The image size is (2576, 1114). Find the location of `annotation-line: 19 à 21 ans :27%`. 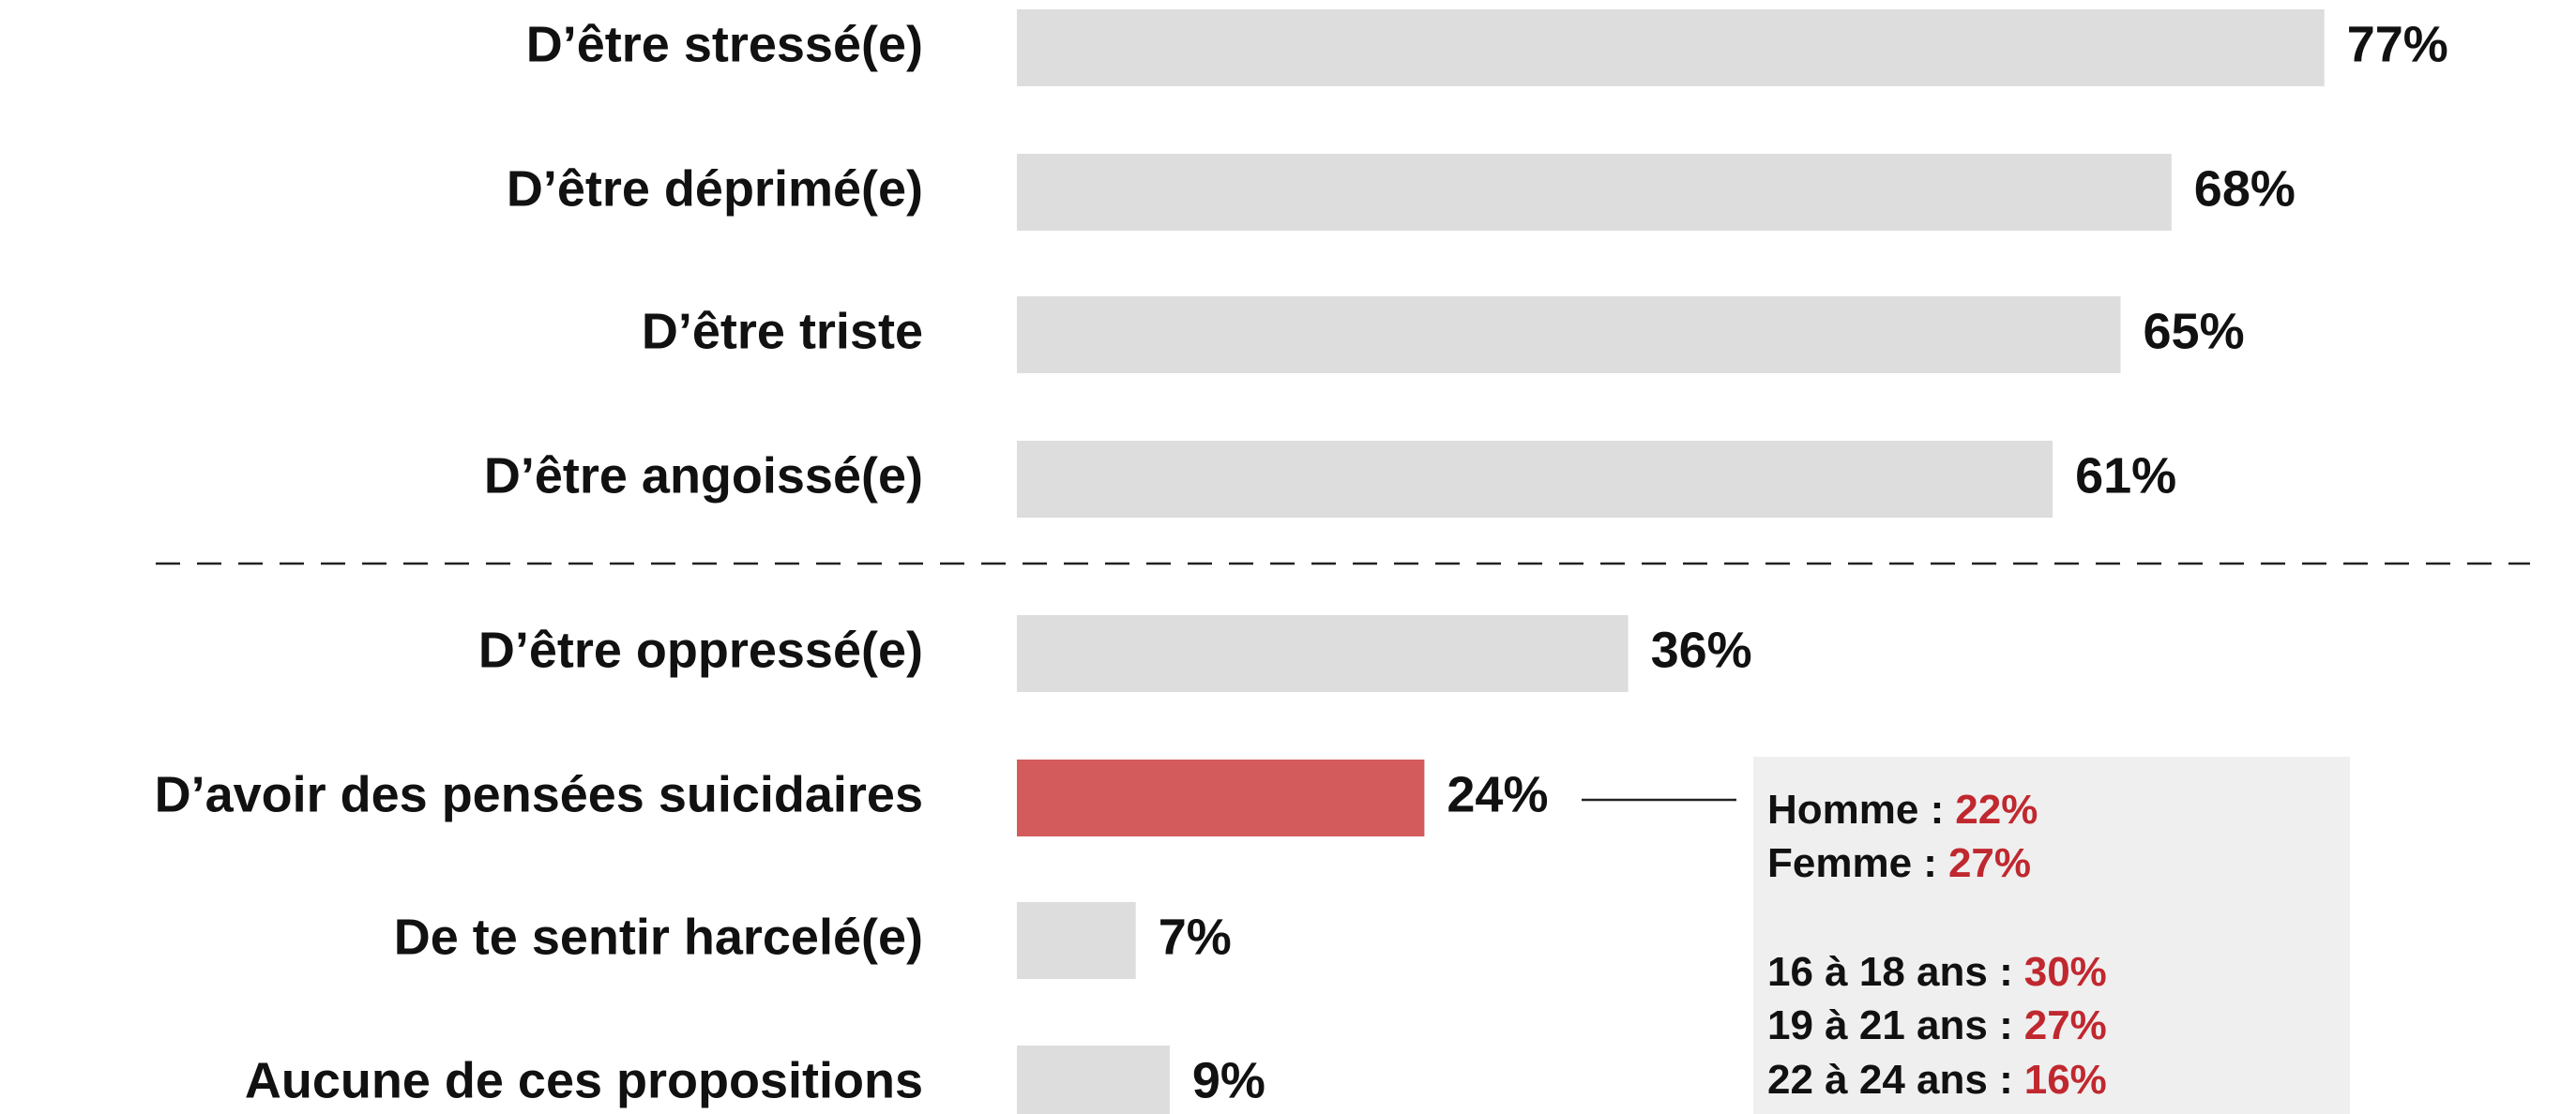

annotation-line: 19 à 21 ans :27% is located at coordinates (1937, 1025).